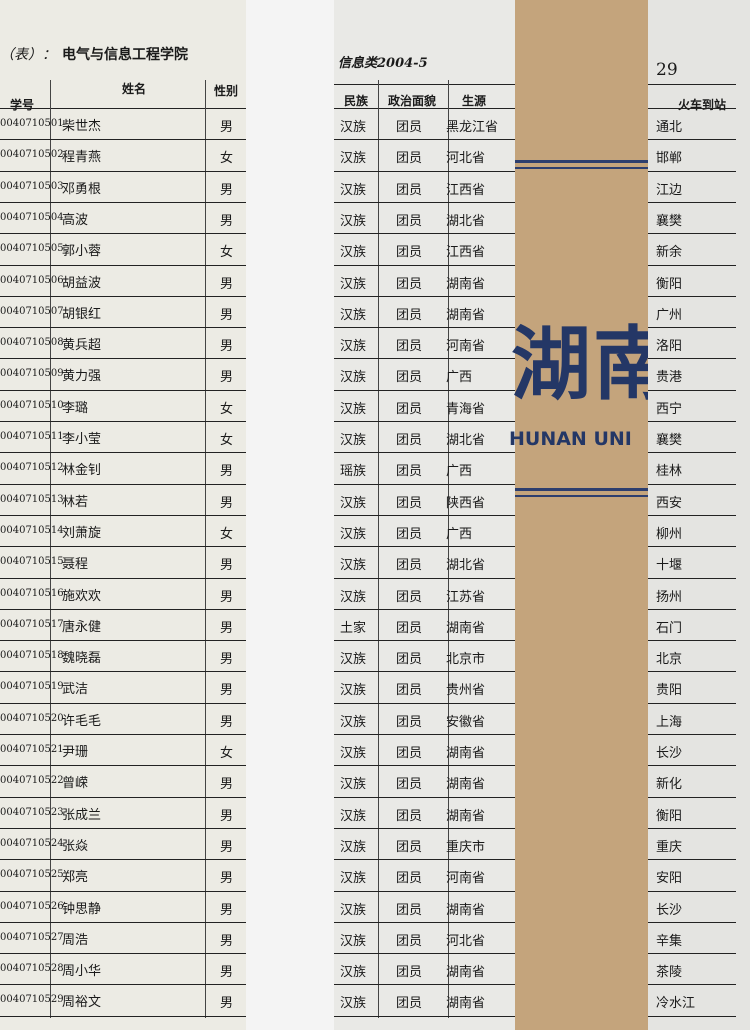  What do you see at coordinates (32, 374) in the screenshot?
I see `student-id: 0040710509` at bounding box center [32, 374].